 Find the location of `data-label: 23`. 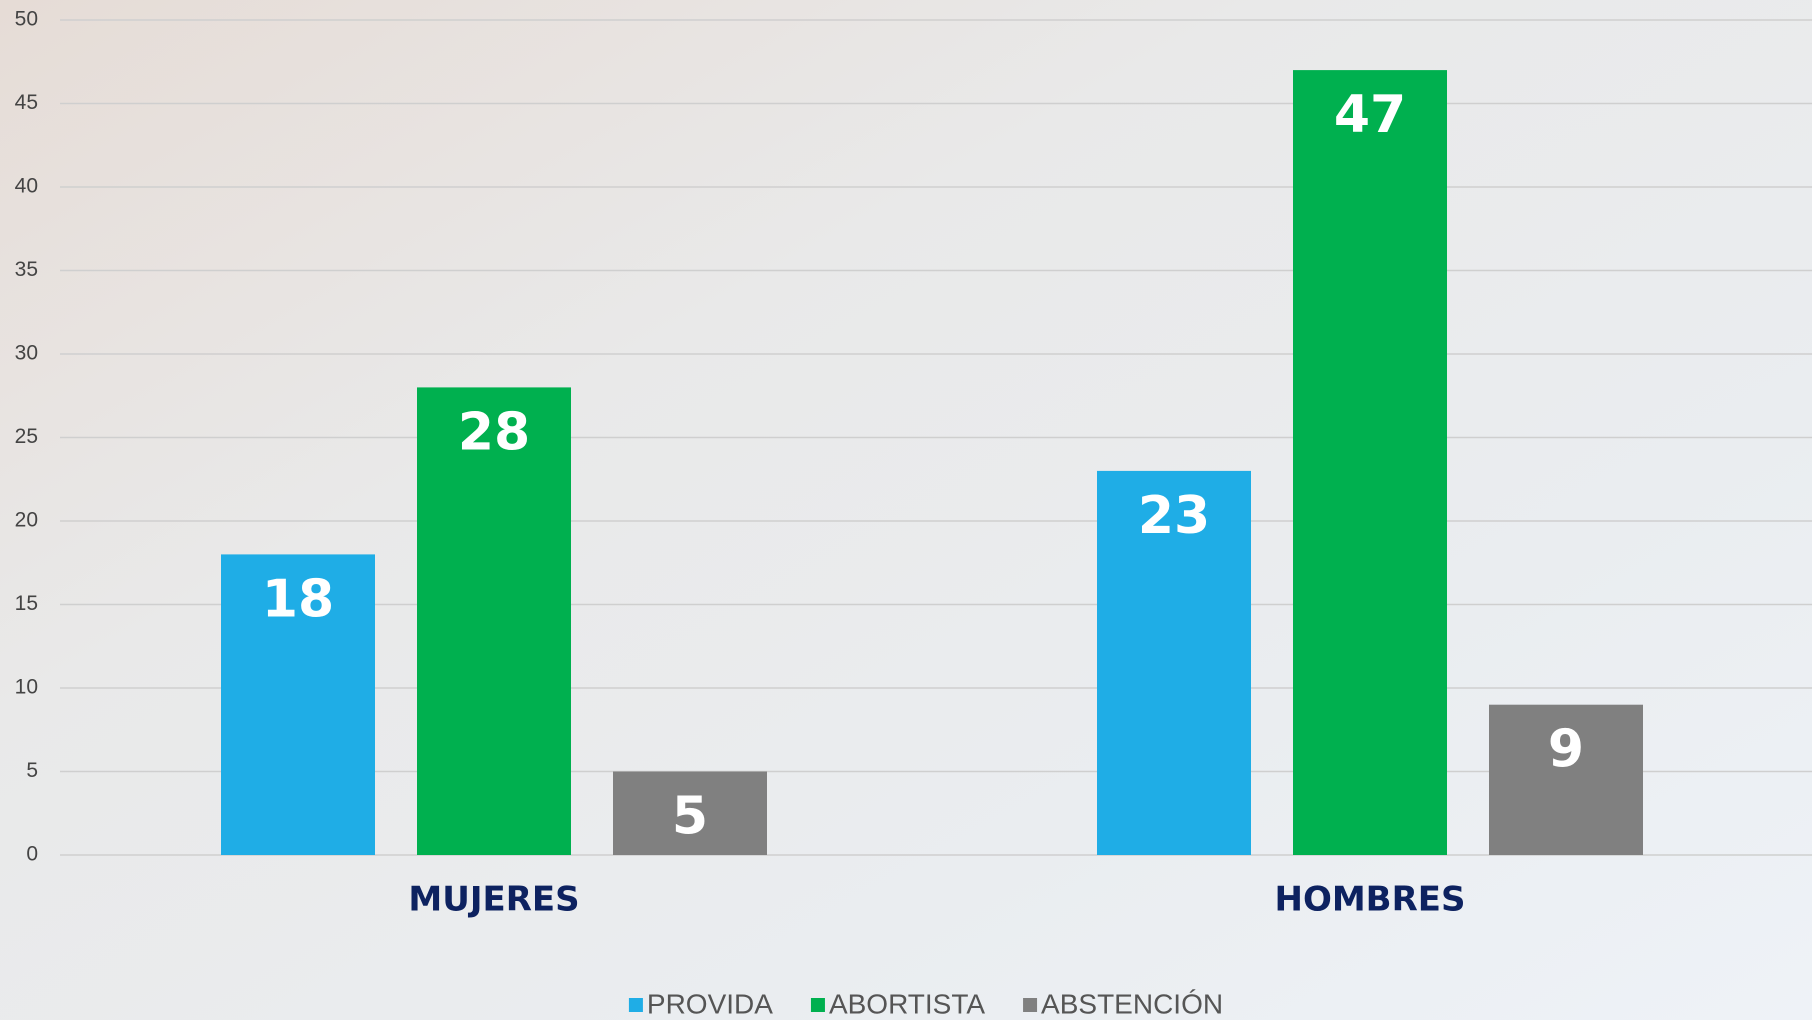

data-label: 23 is located at coordinates (1174, 516).